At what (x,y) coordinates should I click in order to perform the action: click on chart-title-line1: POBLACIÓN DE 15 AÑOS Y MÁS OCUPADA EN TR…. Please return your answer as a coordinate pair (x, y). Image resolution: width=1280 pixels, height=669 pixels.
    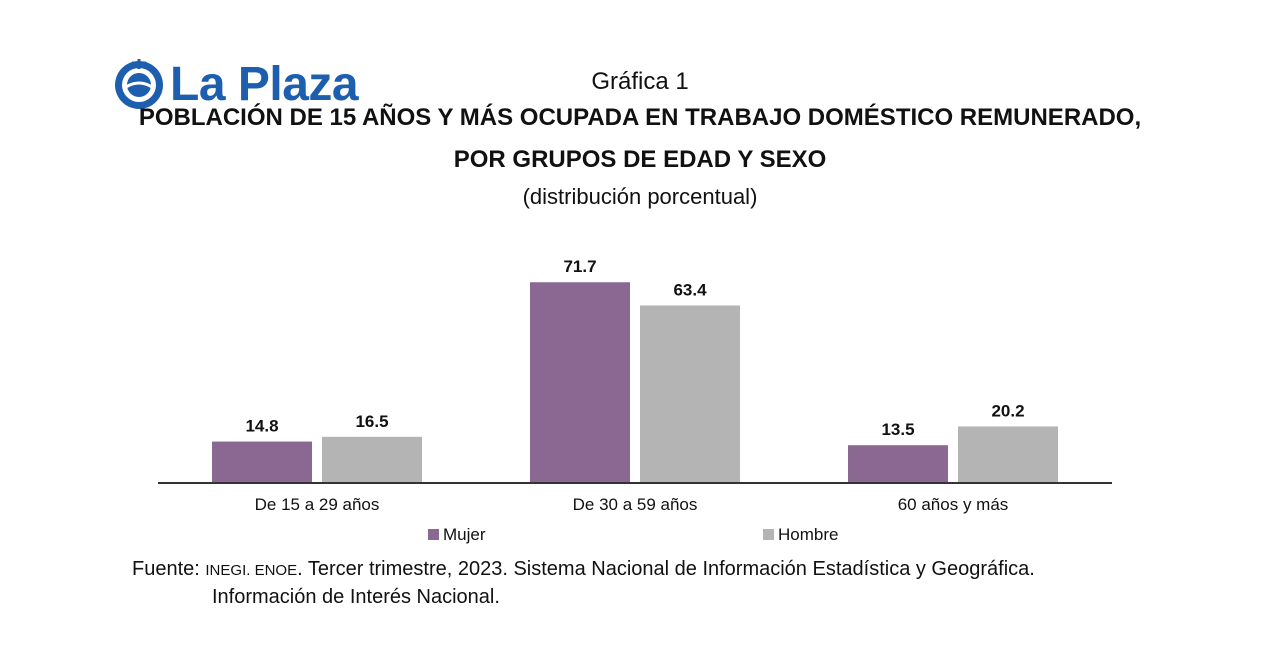
    Looking at the image, I should click on (640, 117).